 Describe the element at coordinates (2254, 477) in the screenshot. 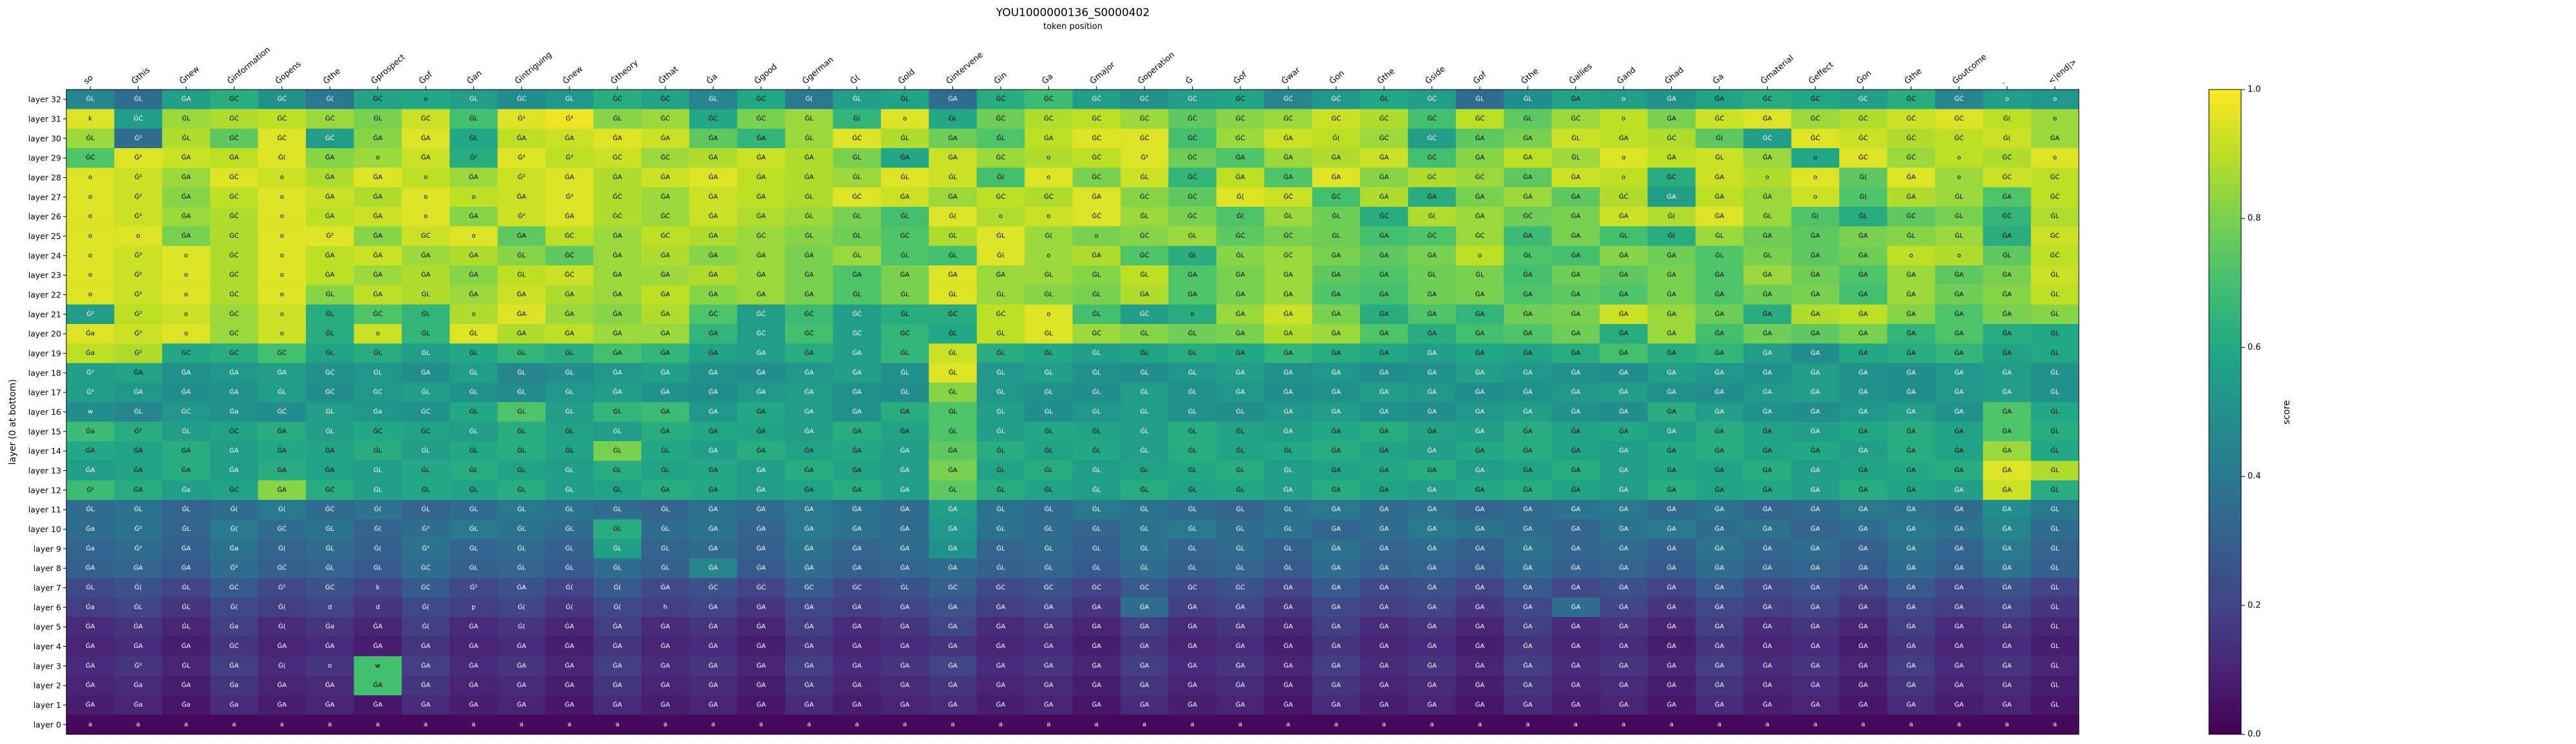

I see `colorbar-tick-label: 0.4` at that location.